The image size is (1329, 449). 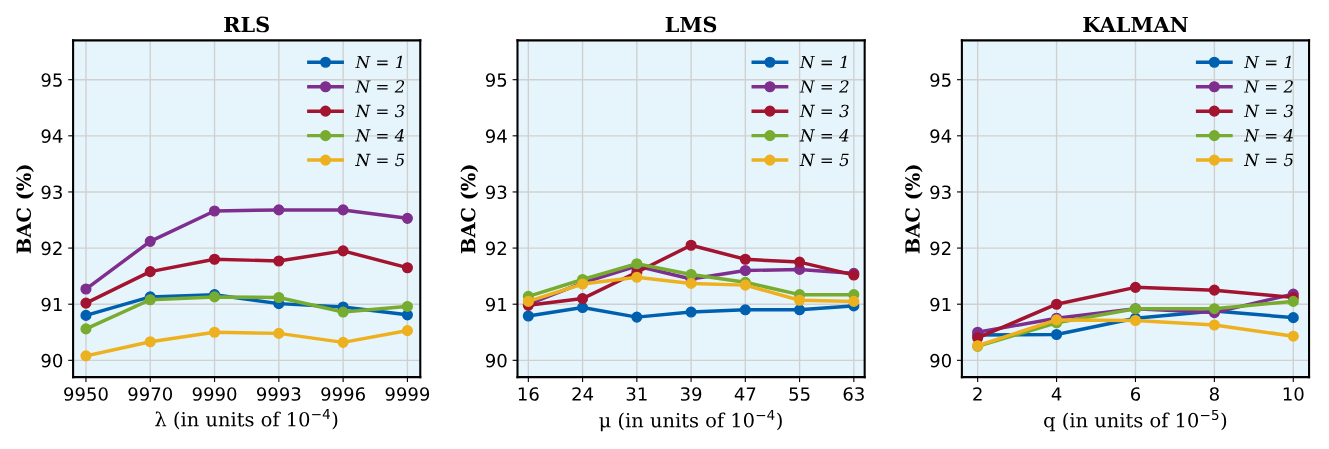 What do you see at coordinates (86, 394) in the screenshot?
I see `x-tick-label: 9950` at bounding box center [86, 394].